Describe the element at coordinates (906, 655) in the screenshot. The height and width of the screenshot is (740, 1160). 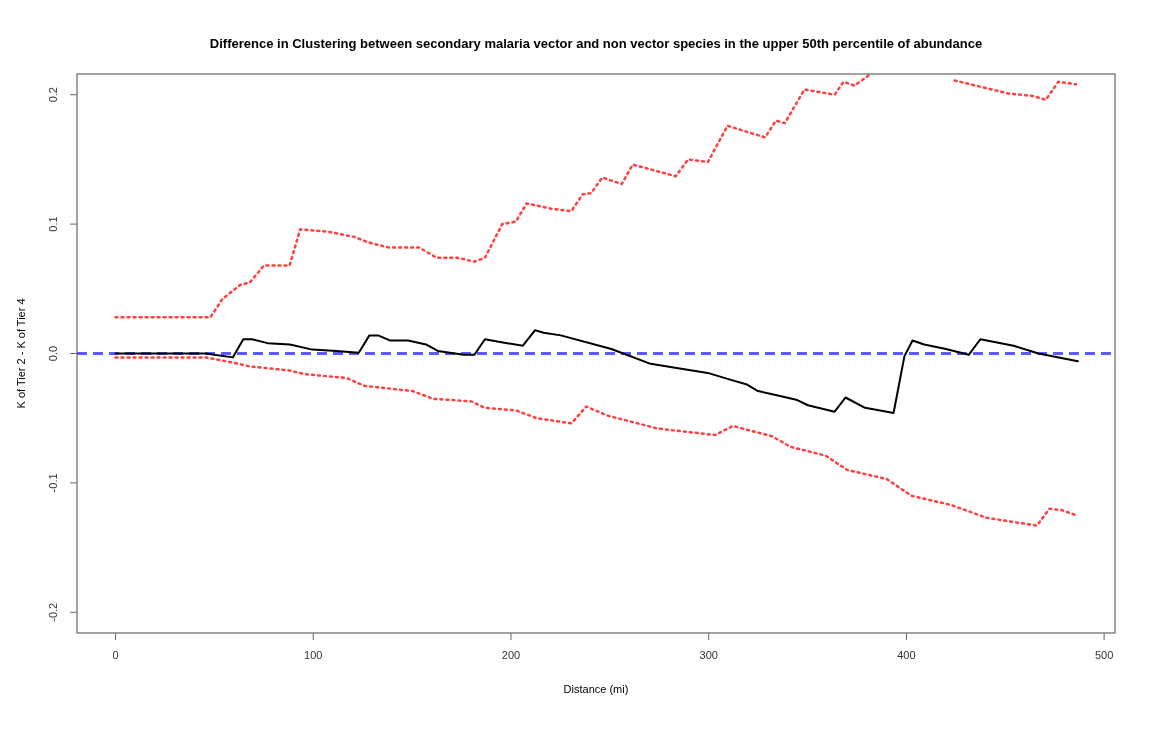
I see `x-tick-label: 400` at that location.